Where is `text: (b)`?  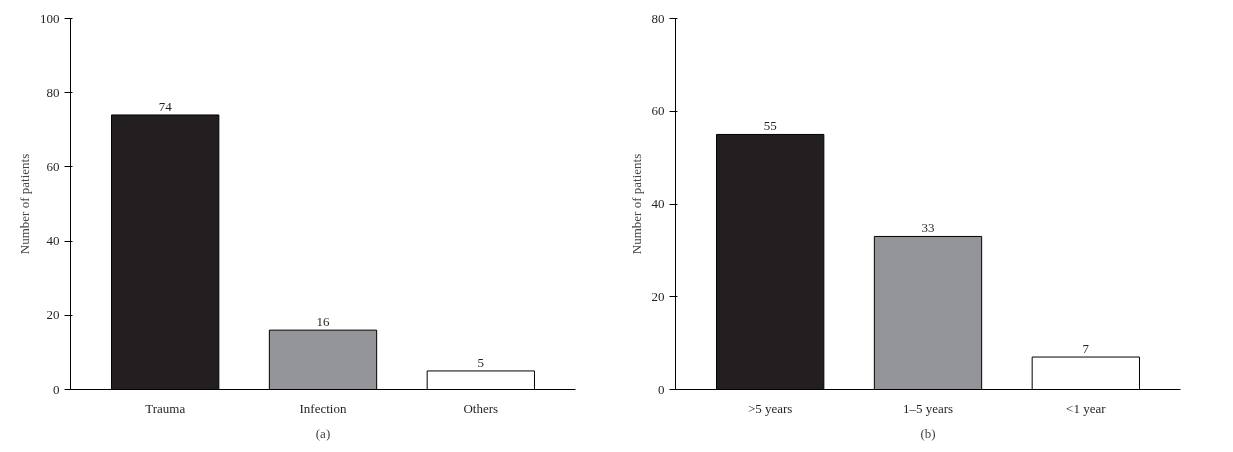
text: (b) is located at coordinates (928, 433).